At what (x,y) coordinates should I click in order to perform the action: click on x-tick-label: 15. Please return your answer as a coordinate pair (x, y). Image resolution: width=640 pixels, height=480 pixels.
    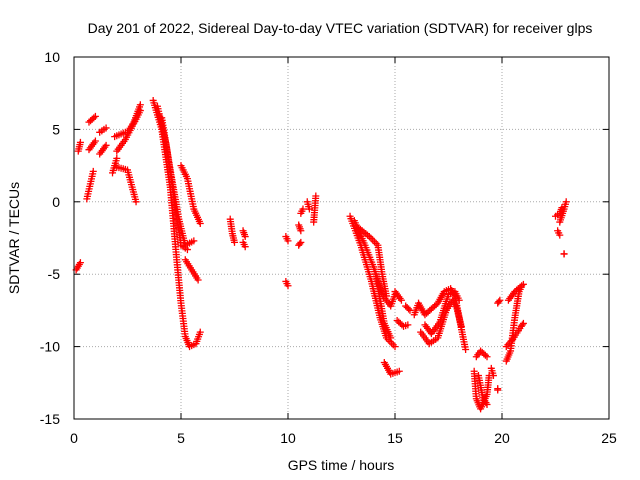
    Looking at the image, I should click on (395, 438).